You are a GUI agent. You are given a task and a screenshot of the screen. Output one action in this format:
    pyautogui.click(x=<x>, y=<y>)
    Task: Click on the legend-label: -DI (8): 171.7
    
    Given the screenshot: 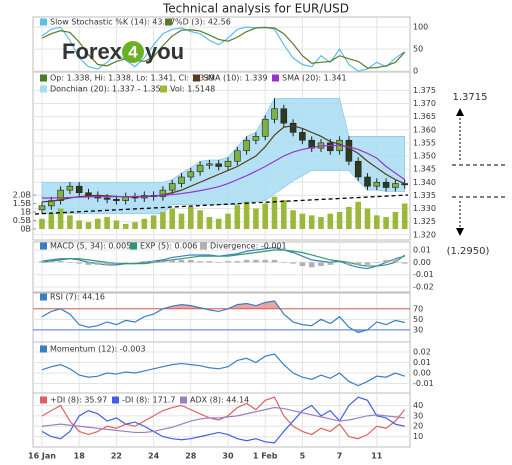 What is the action you would take?
    pyautogui.click(x=148, y=400)
    